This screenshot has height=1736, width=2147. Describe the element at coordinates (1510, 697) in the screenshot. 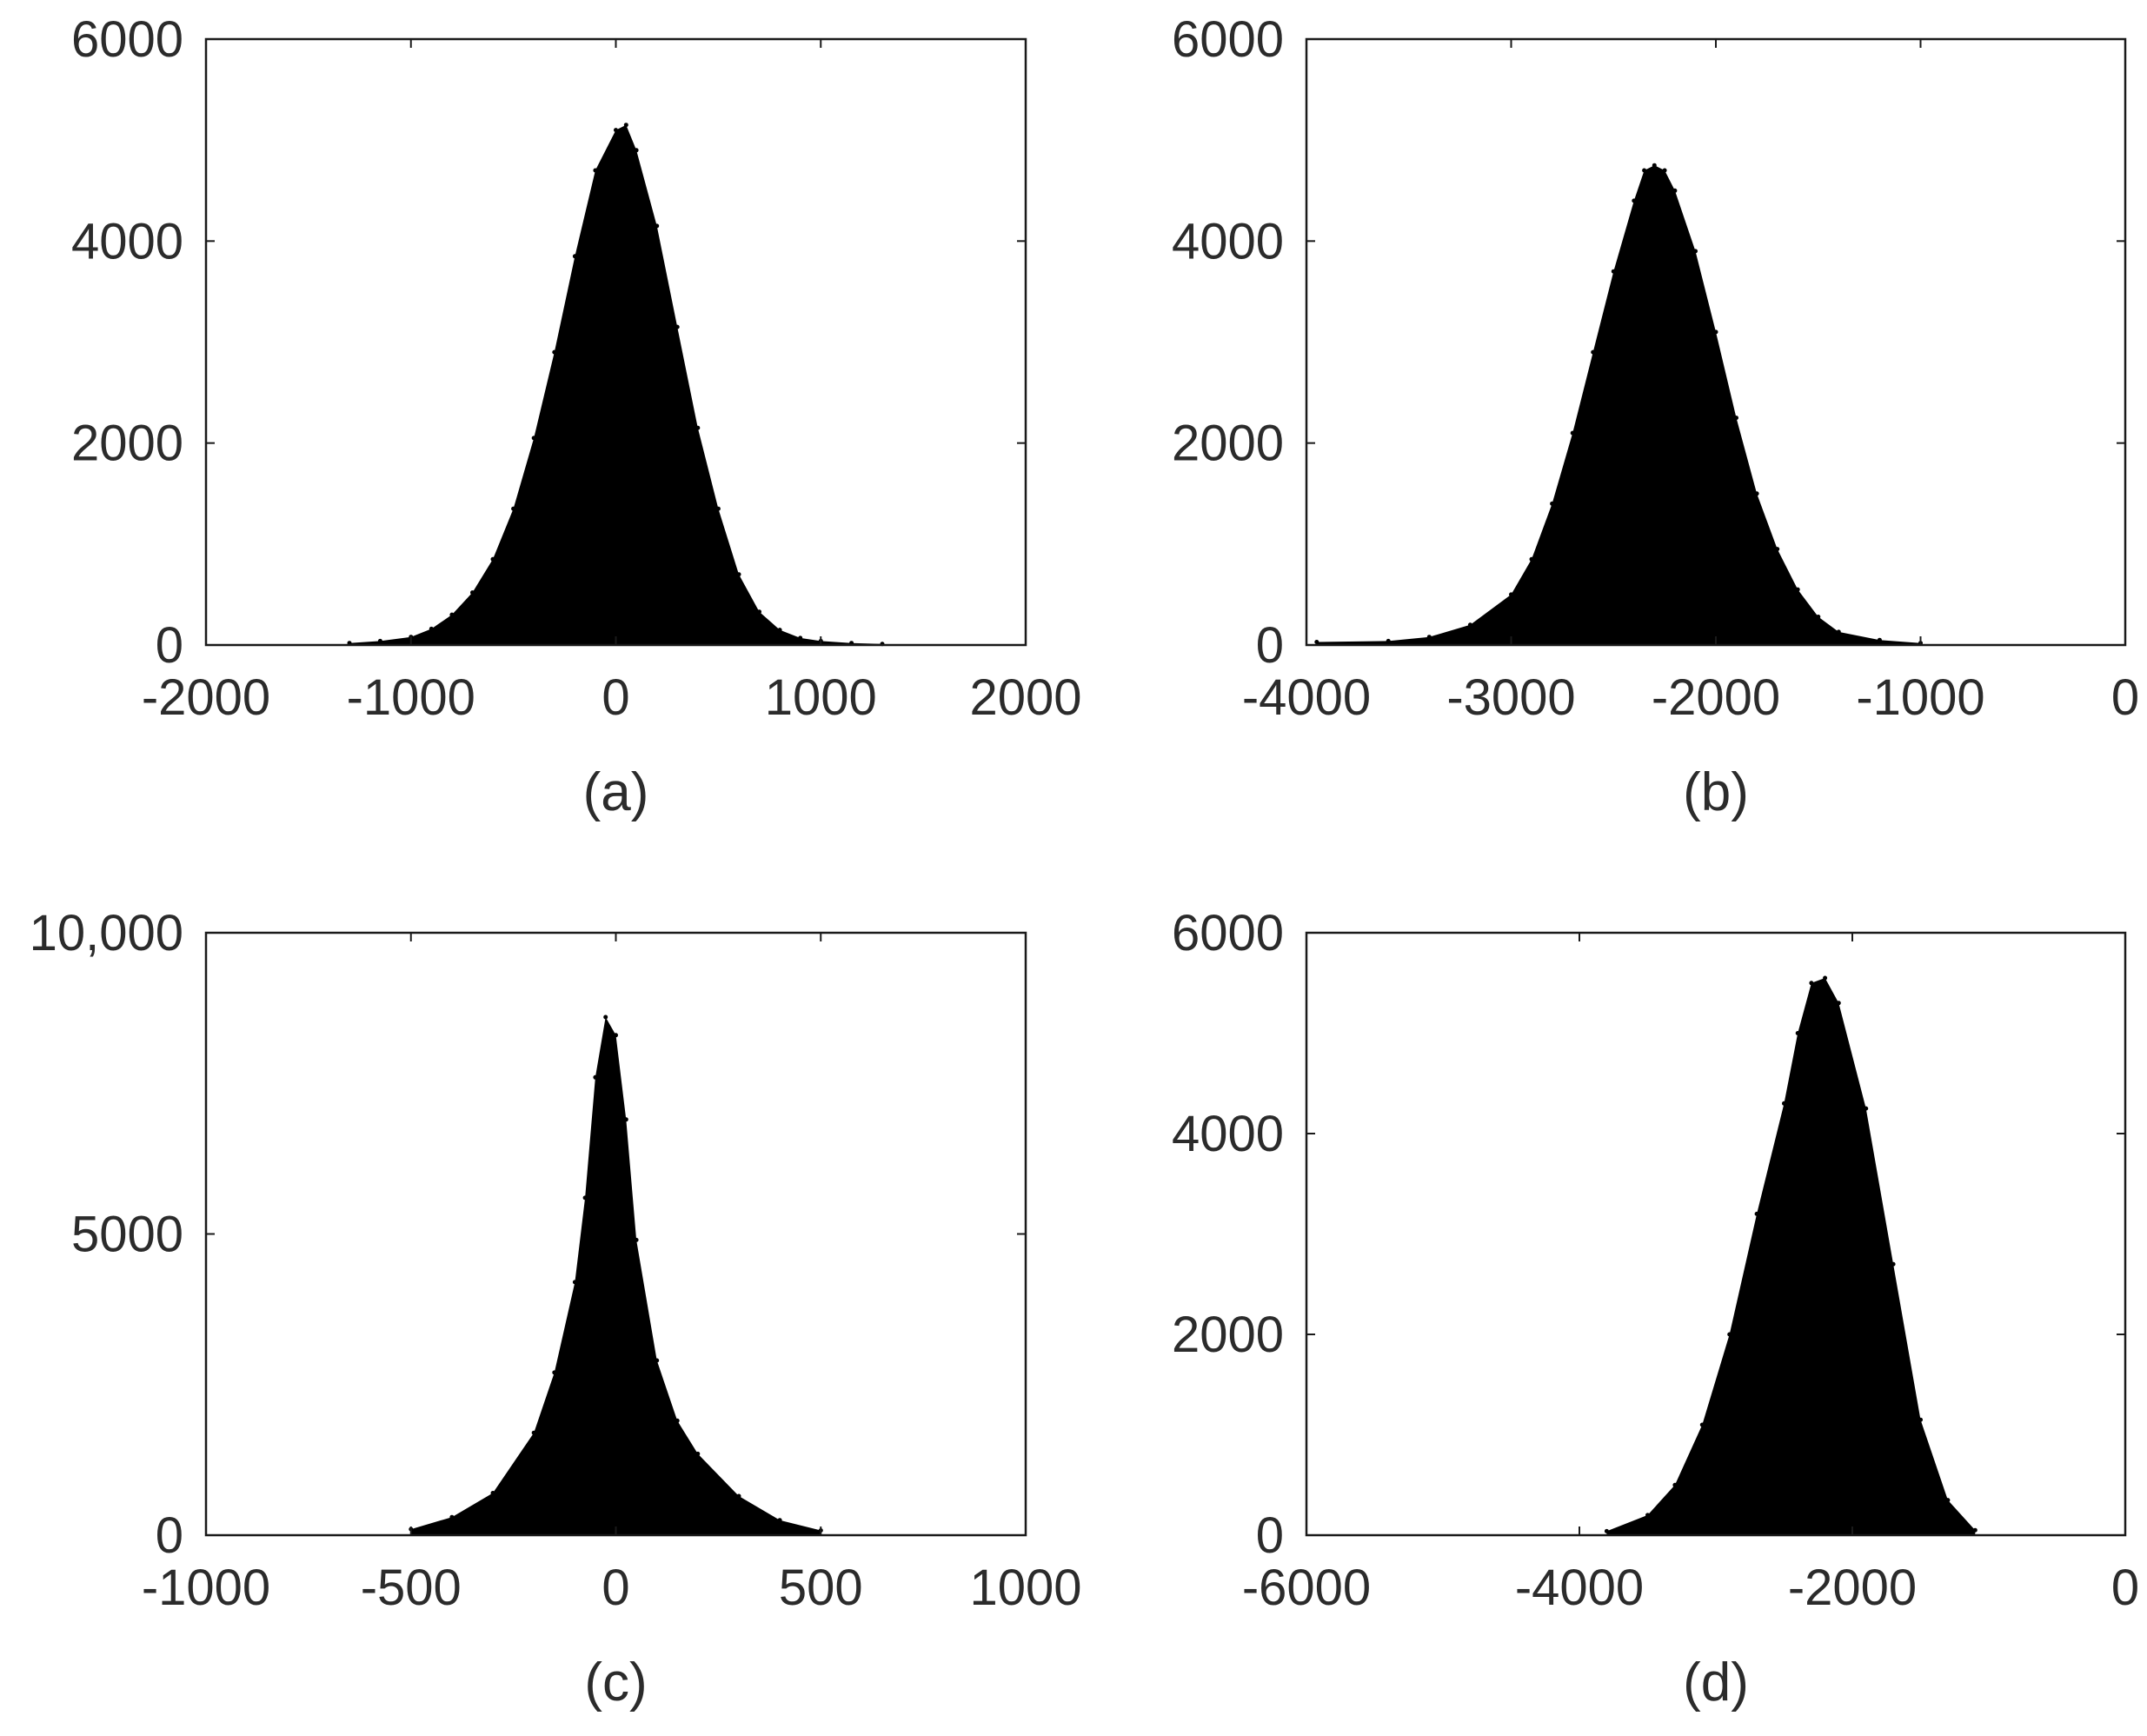

I see `x-tick-label: -3000` at that location.